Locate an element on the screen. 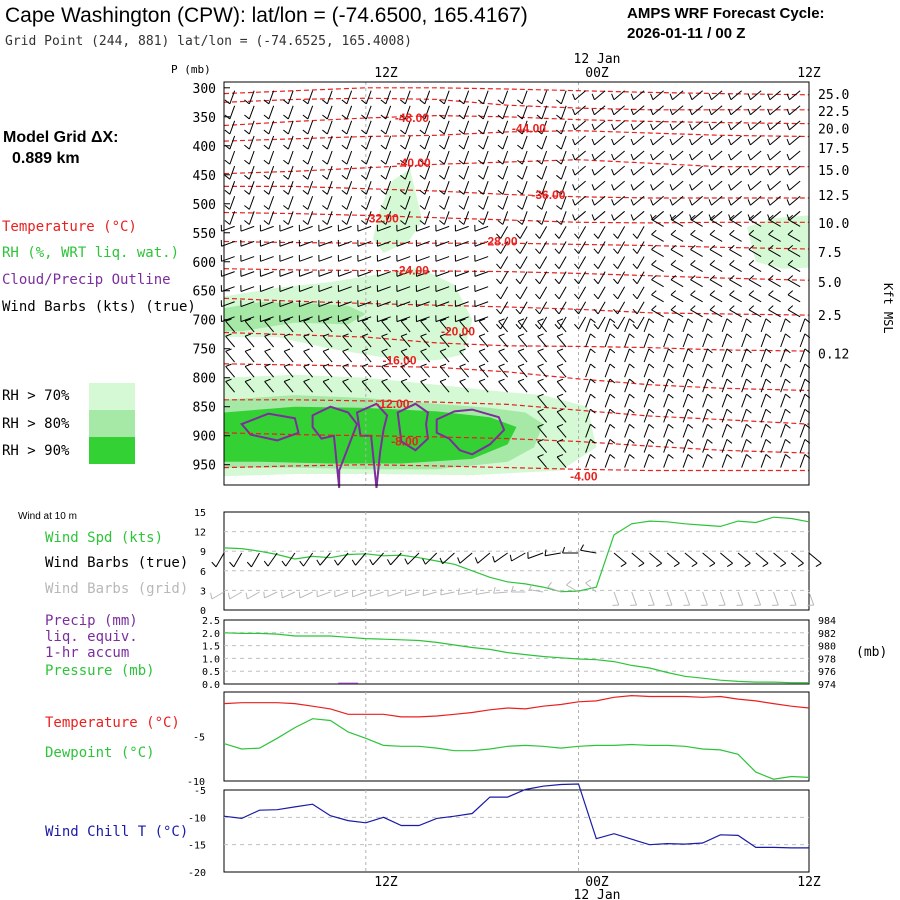 The image size is (900, 900). wind10-barb-grid-staff is located at coordinates (669, 598).